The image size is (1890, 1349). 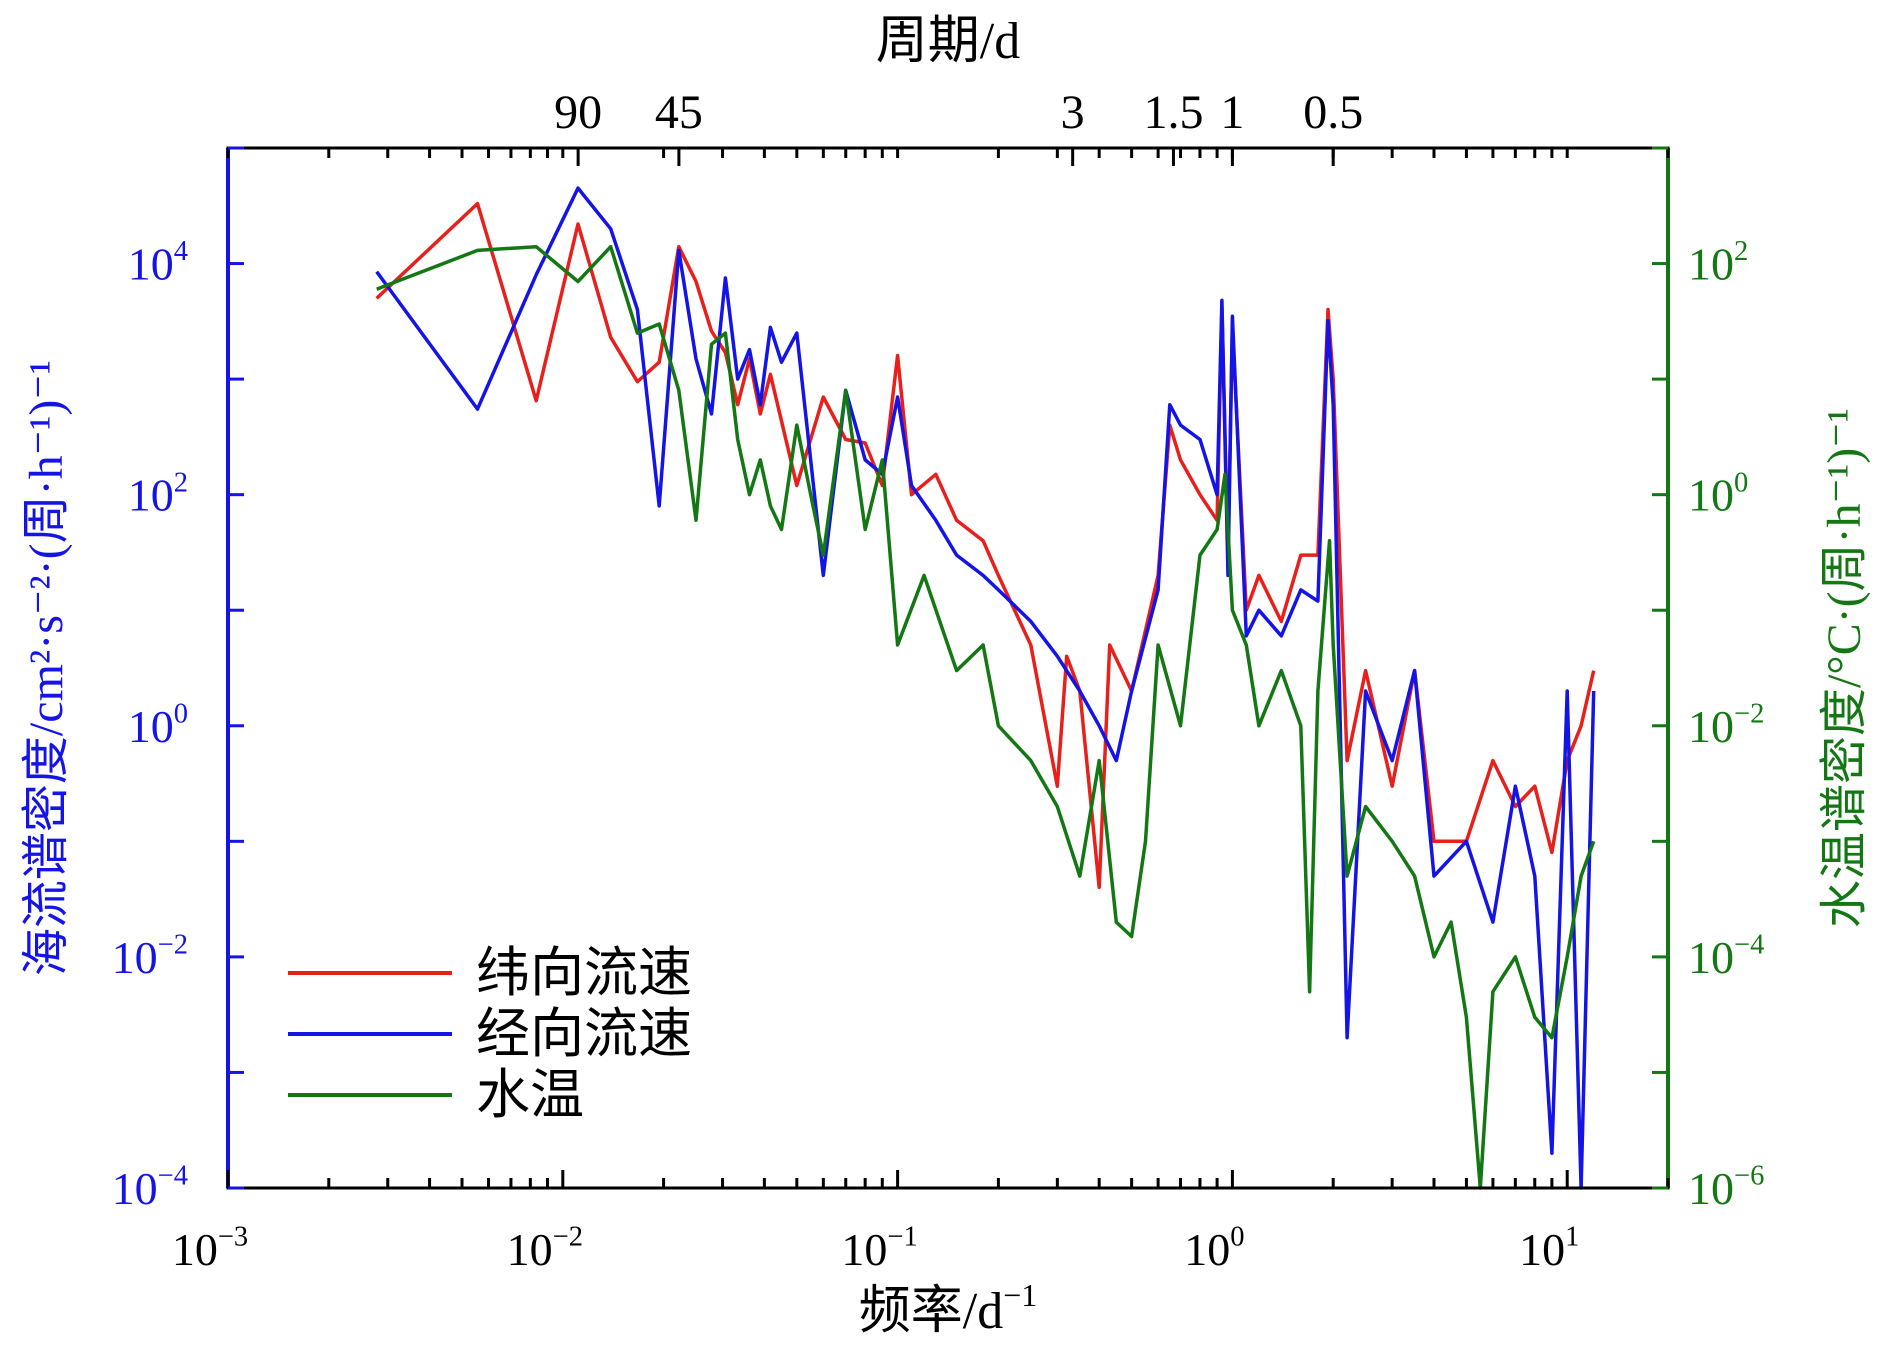 I want to click on left-axis-title: 海流谱密度/cm²·s⁻²·(周·h⁻¹)⁻¹, so click(x=46, y=668).